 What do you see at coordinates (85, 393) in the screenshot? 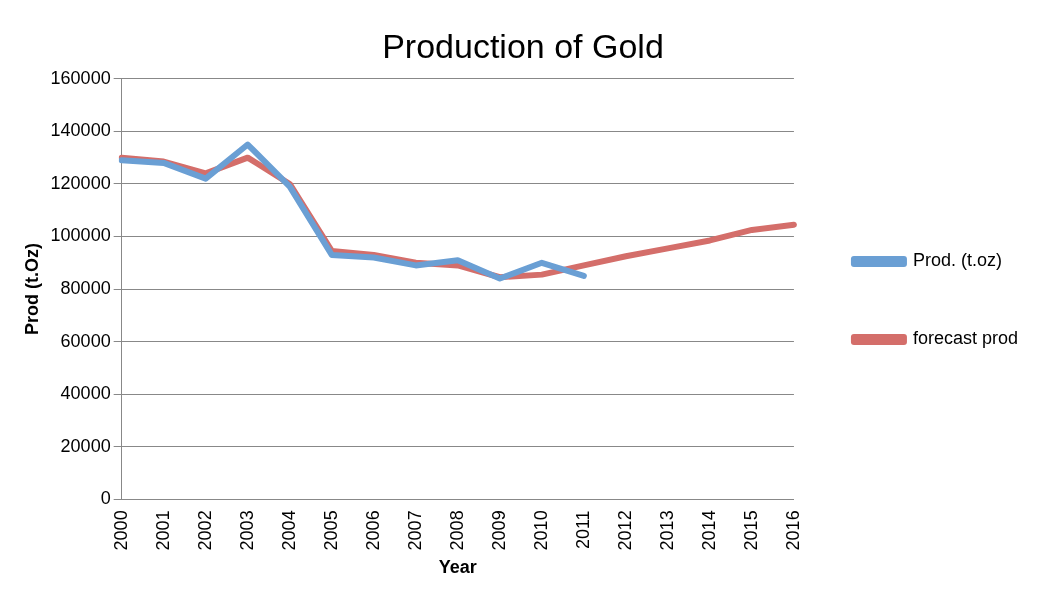
I see `y-tick-label: 40000` at bounding box center [85, 393].